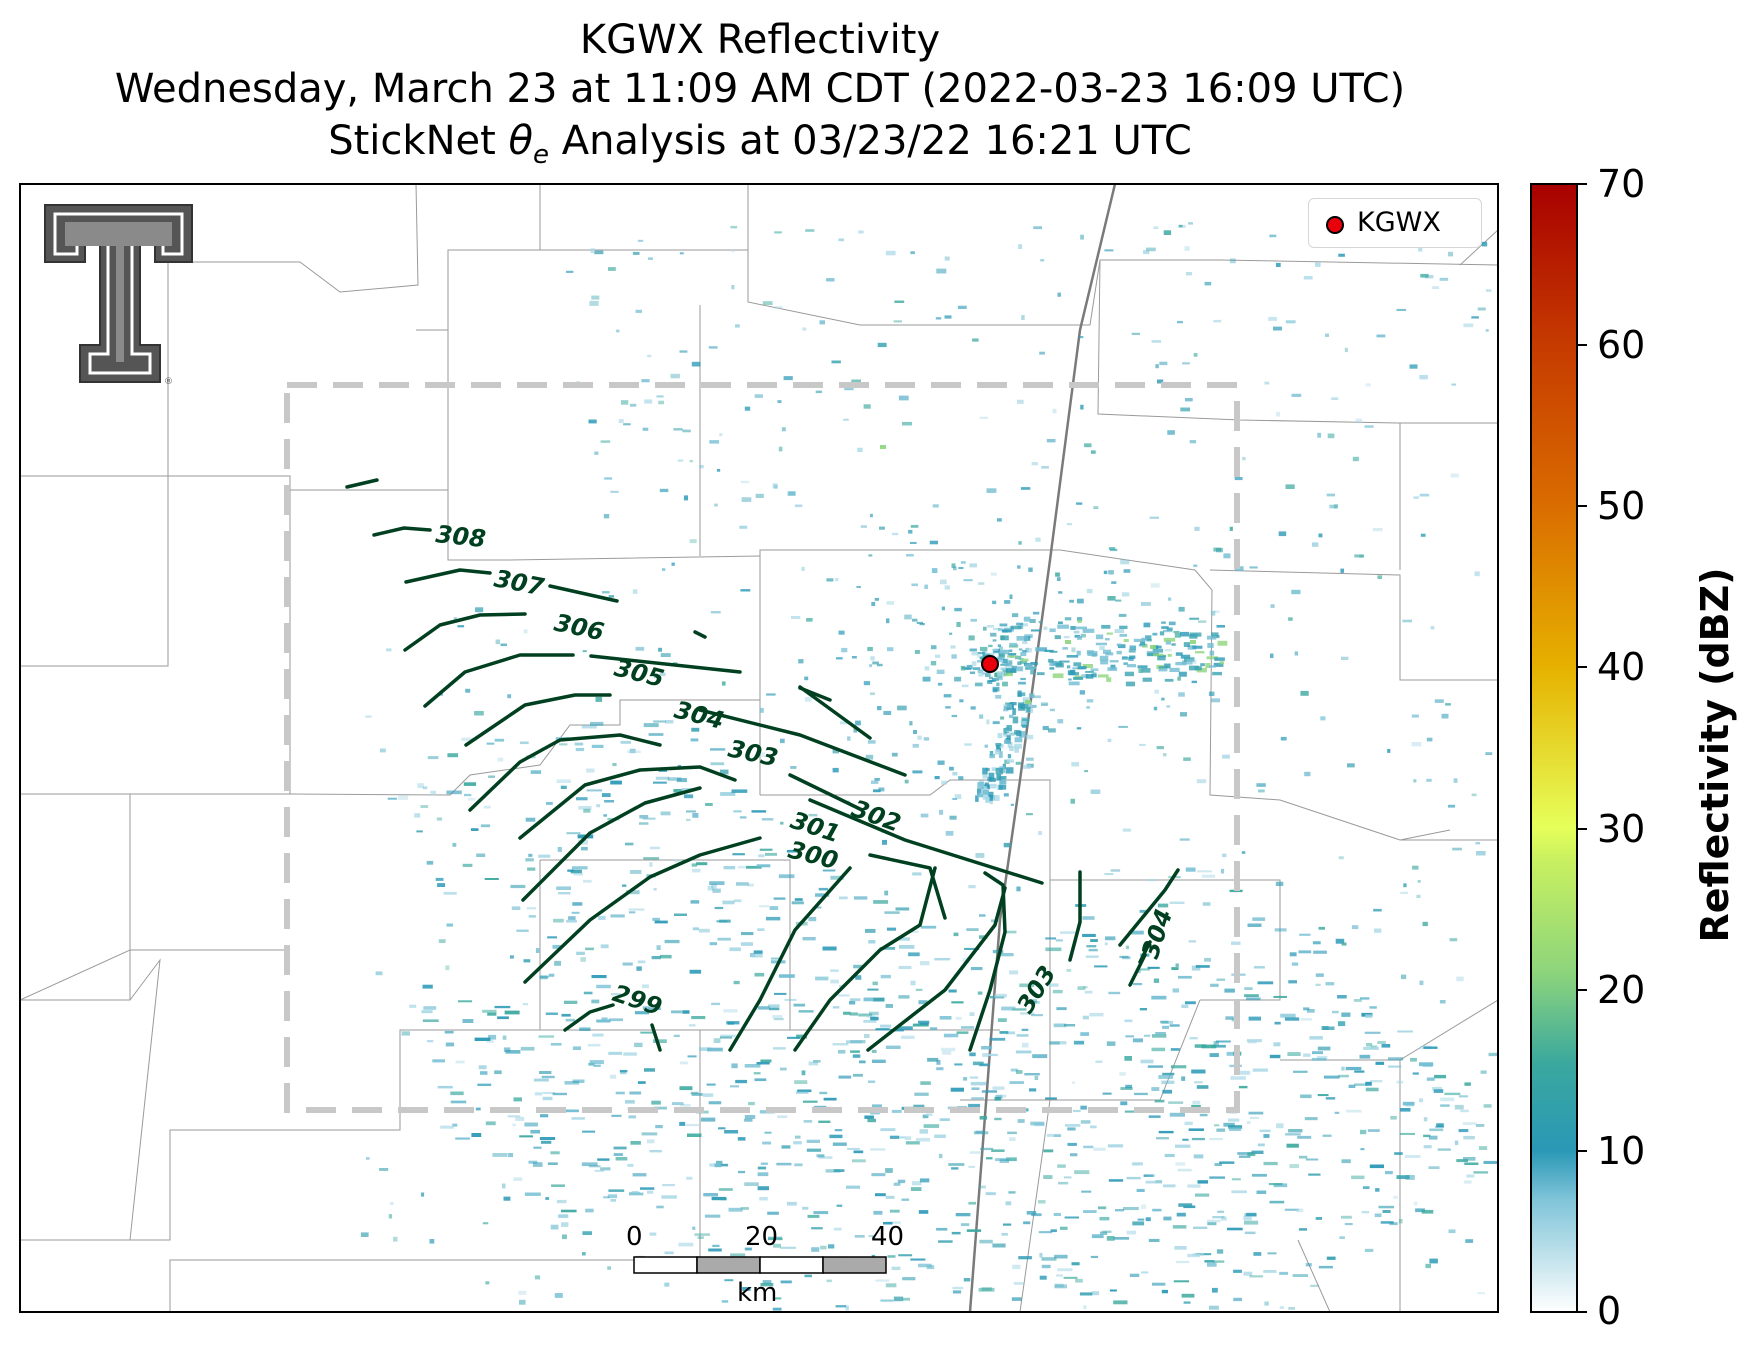  What do you see at coordinates (1042, 748) in the screenshot?
I see `interstate-highway` at bounding box center [1042, 748].